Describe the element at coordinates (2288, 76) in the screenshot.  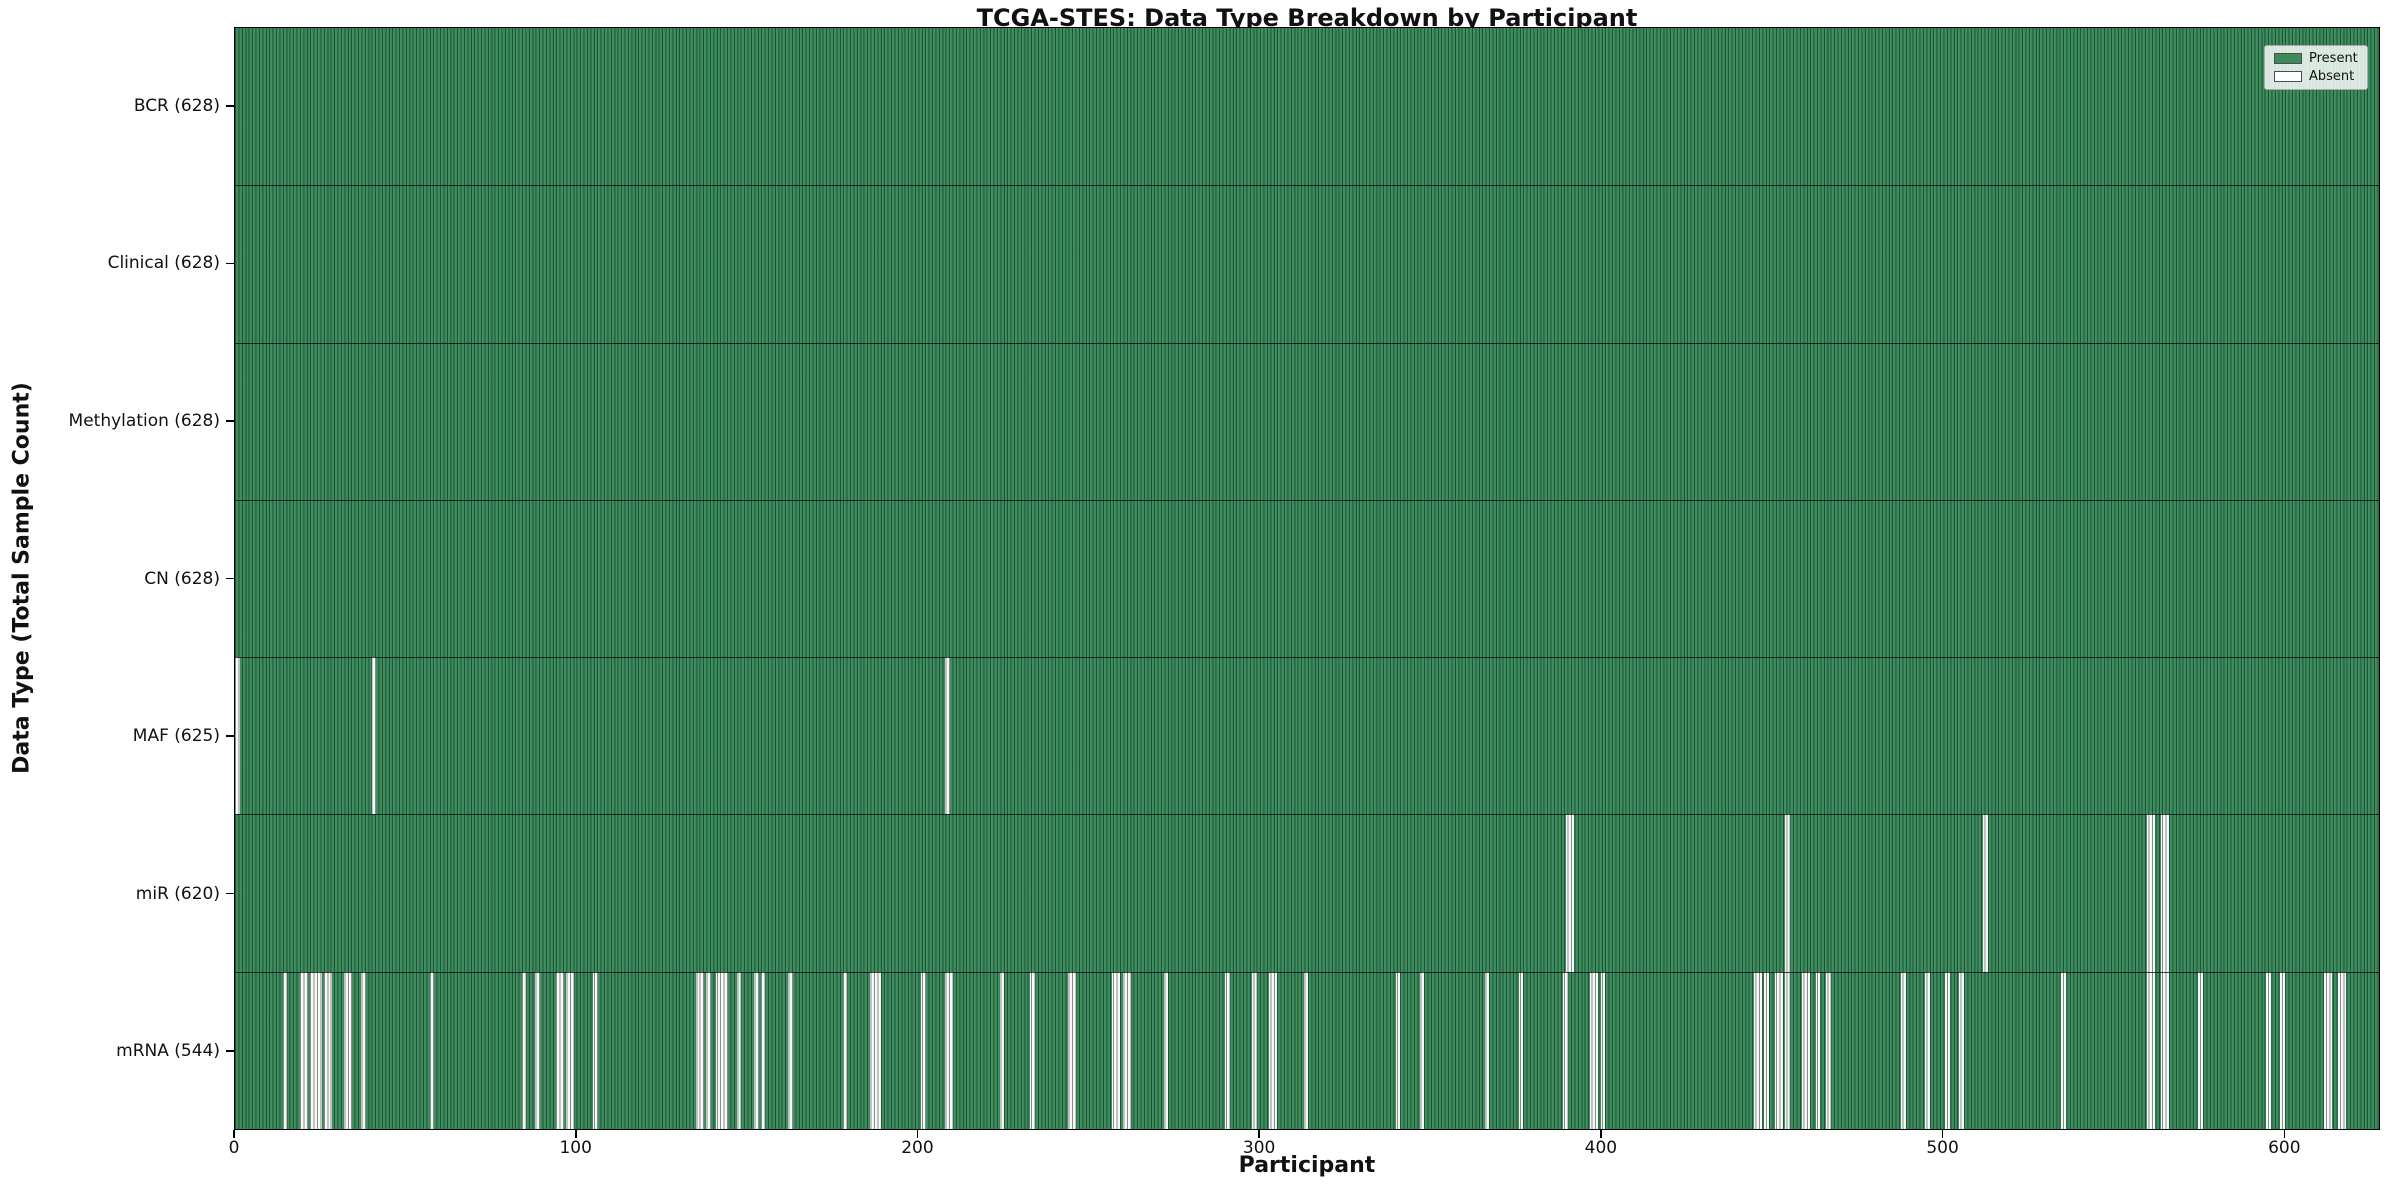
I see `absent-swatch` at that location.